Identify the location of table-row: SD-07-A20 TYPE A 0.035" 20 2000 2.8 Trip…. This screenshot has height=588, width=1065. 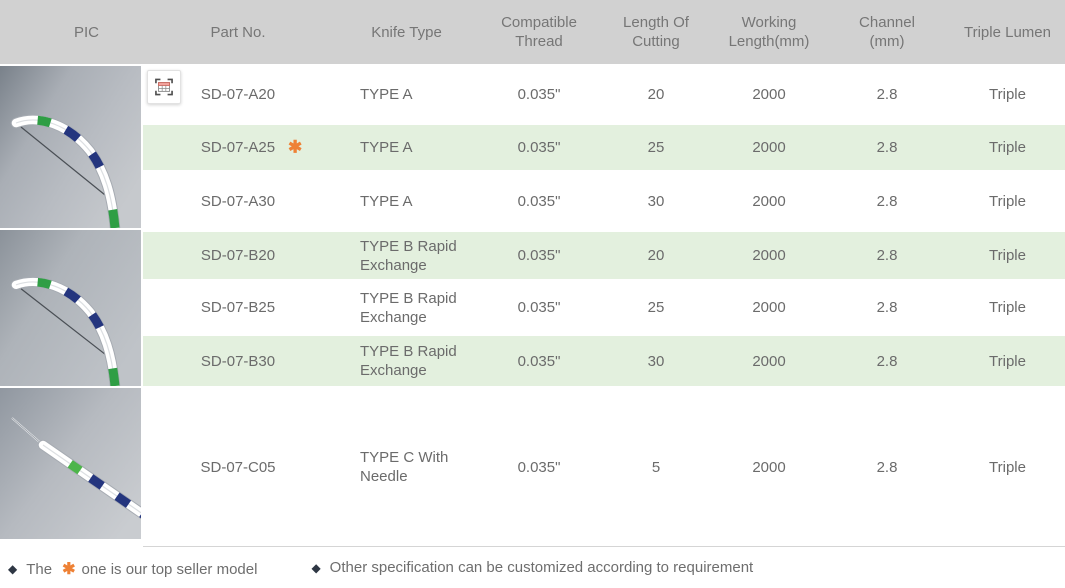
(604, 94).